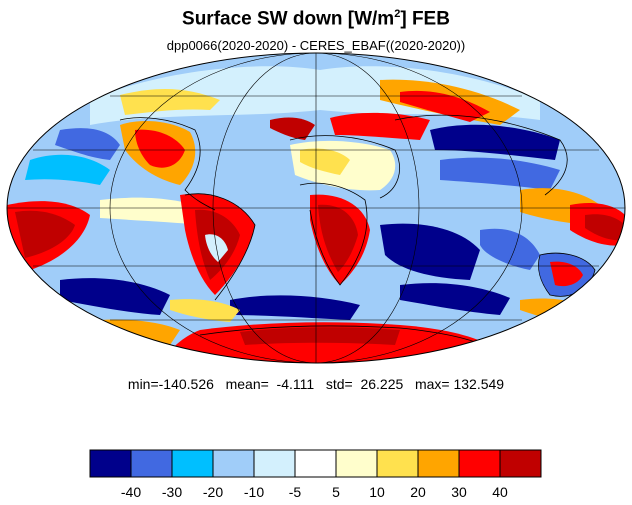  What do you see at coordinates (295, 492) in the screenshot?
I see `colorbar-tick-label: -5` at bounding box center [295, 492].